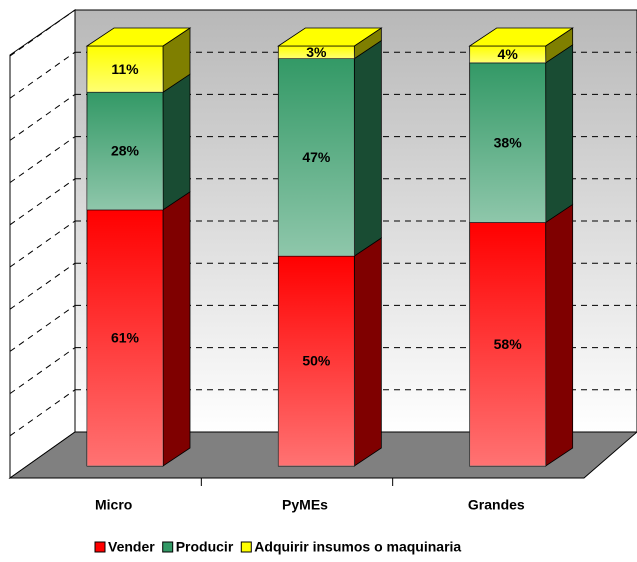  I want to click on legend-label: Vender, so click(131, 547).